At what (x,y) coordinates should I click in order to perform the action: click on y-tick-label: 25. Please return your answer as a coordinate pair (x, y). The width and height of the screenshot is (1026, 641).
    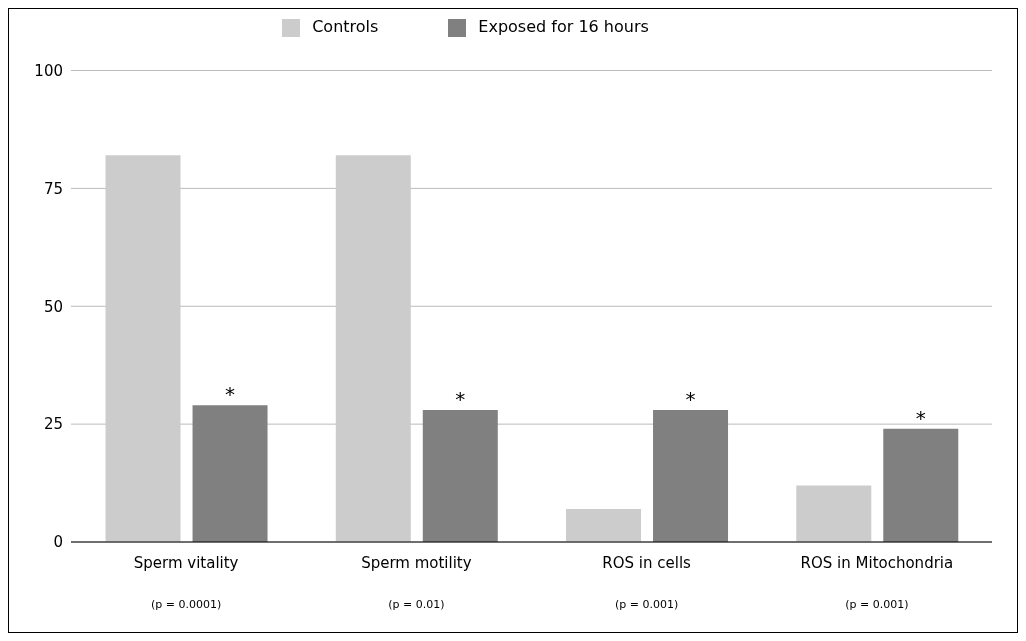
    Looking at the image, I should click on (53, 424).